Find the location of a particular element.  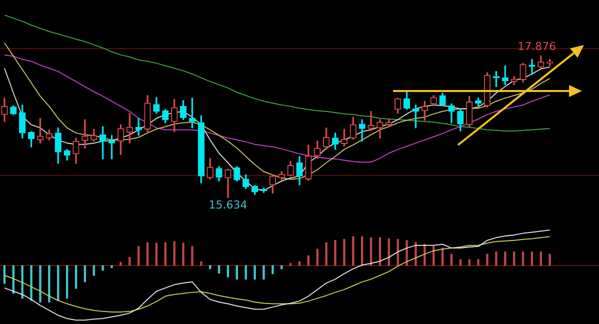

annotation: 15.634 is located at coordinates (228, 205).